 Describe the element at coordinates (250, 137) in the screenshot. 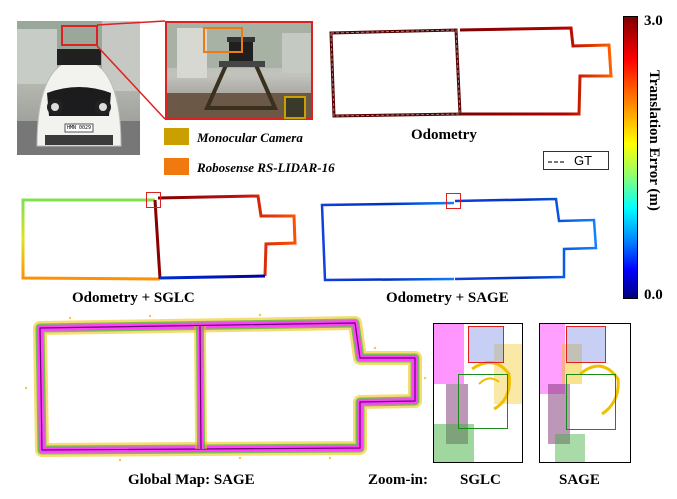

I see `camera-legend-label: Monocular Camera` at that location.